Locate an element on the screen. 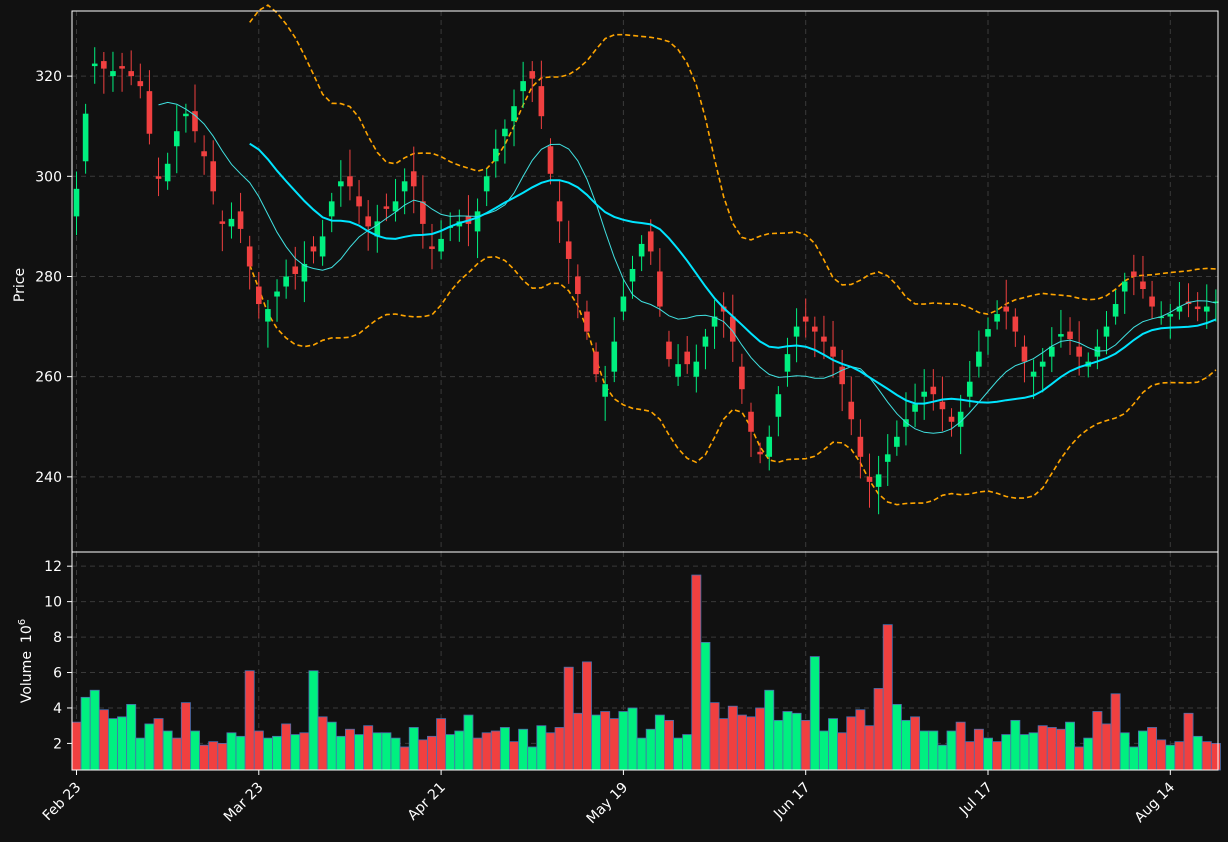  volume-tick-label-4: 10 is located at coordinates (53, 603).